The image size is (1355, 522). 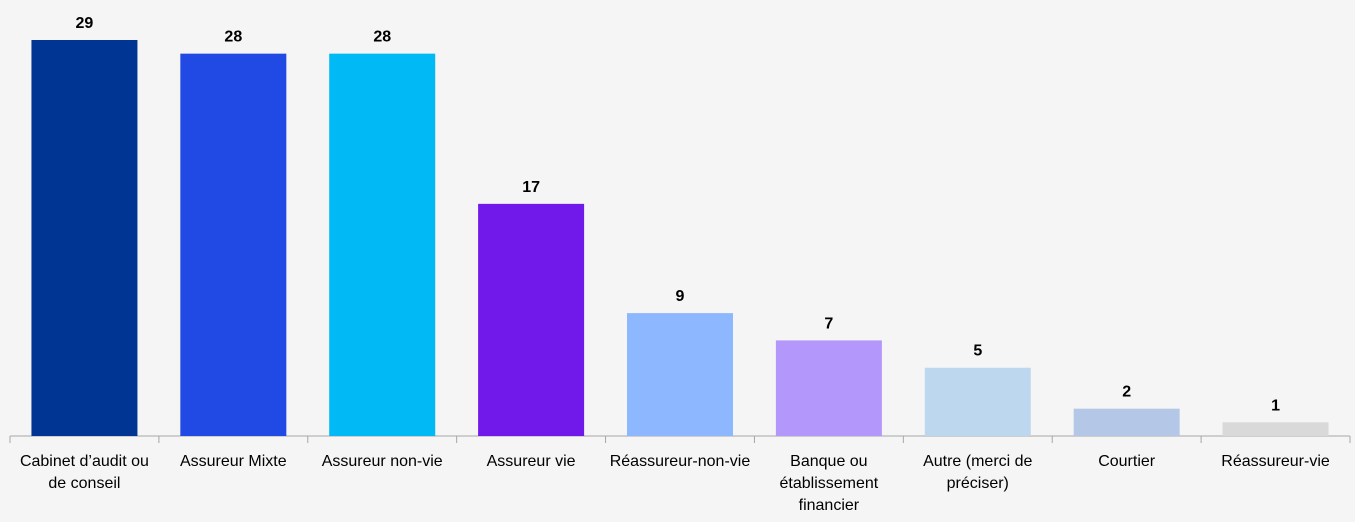 I want to click on x-tick-label: Autre (merci de préciser), so click(x=978, y=472).